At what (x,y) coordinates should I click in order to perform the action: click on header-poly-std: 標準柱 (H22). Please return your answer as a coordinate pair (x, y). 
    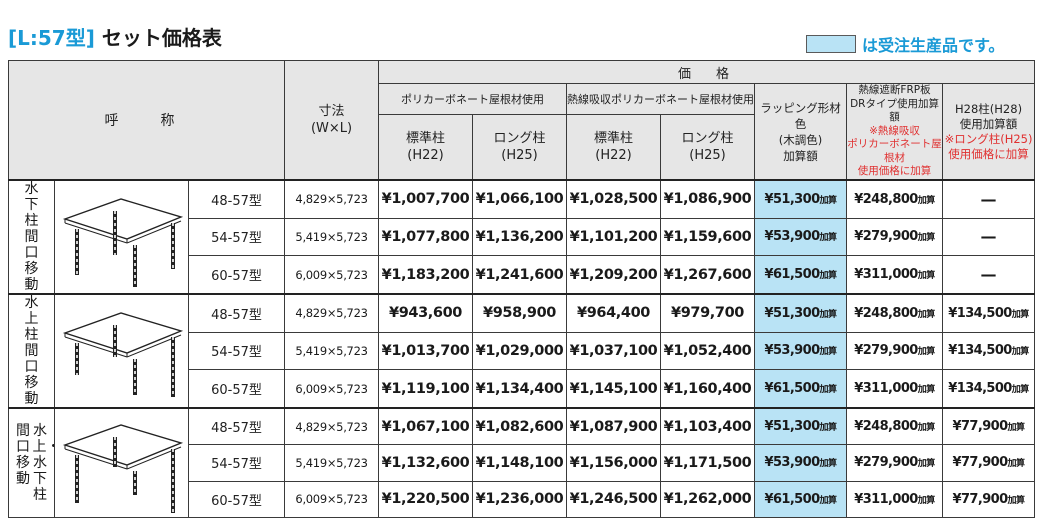
    Looking at the image, I should click on (426, 147).